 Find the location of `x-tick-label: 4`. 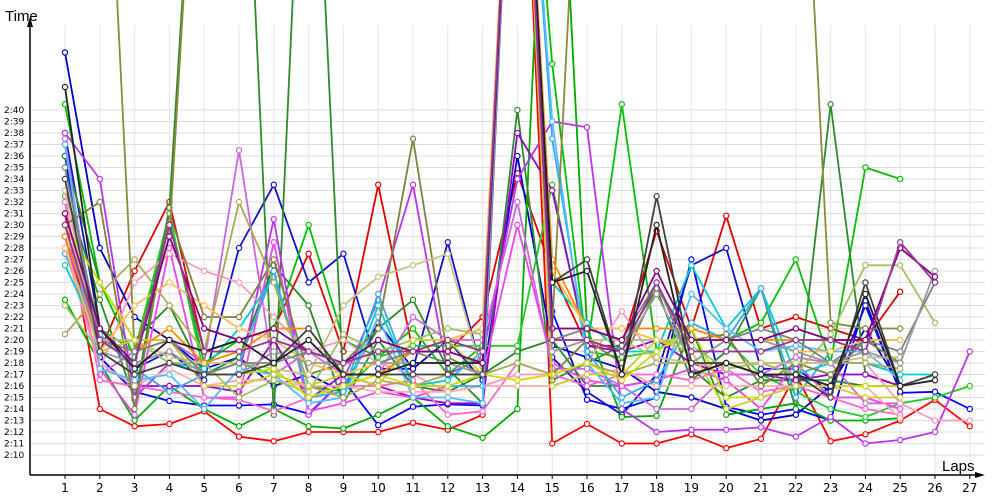

x-tick-label: 4 is located at coordinates (170, 488).